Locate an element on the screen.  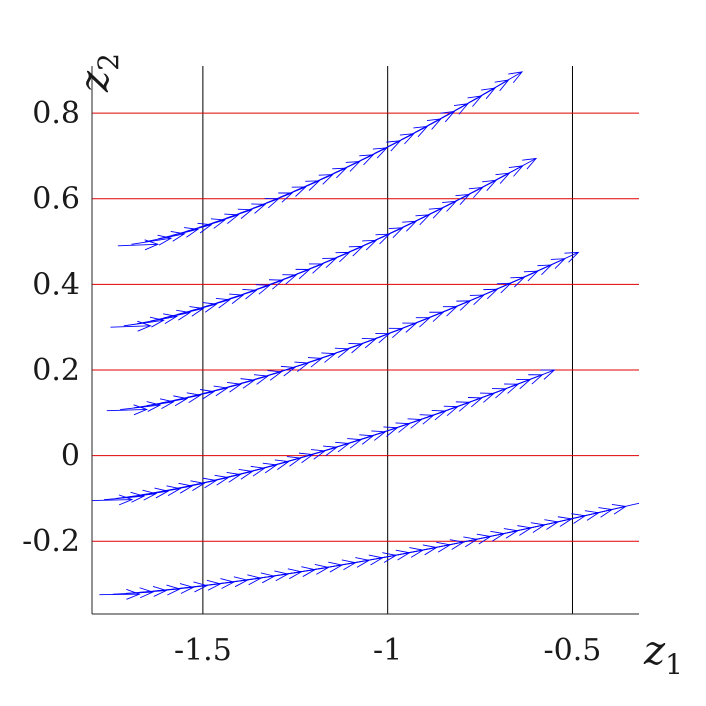
x-tick-label: -0.5 is located at coordinates (573, 650).